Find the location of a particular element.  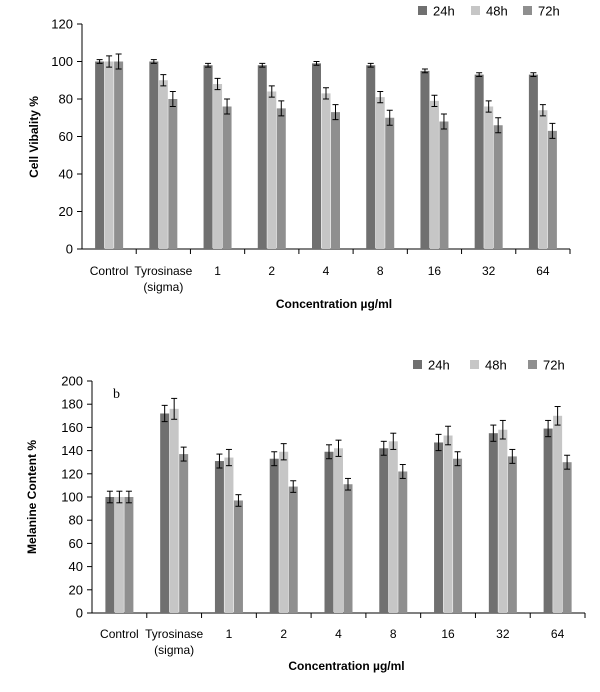

y-tick-label: 160 is located at coordinates (72, 427).